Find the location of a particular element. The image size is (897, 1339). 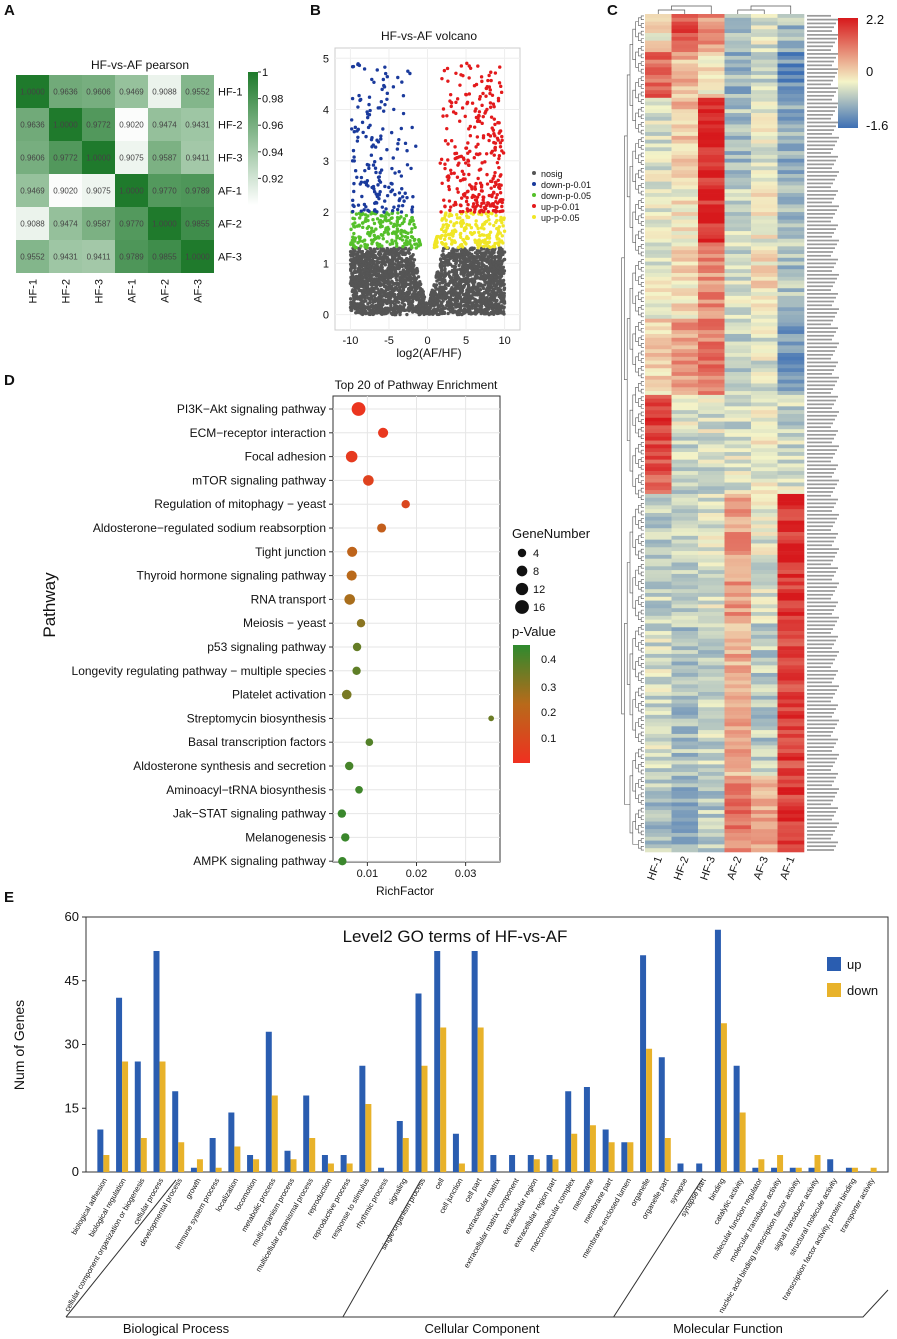

pearson-value: 0.9088 is located at coordinates (32, 224).